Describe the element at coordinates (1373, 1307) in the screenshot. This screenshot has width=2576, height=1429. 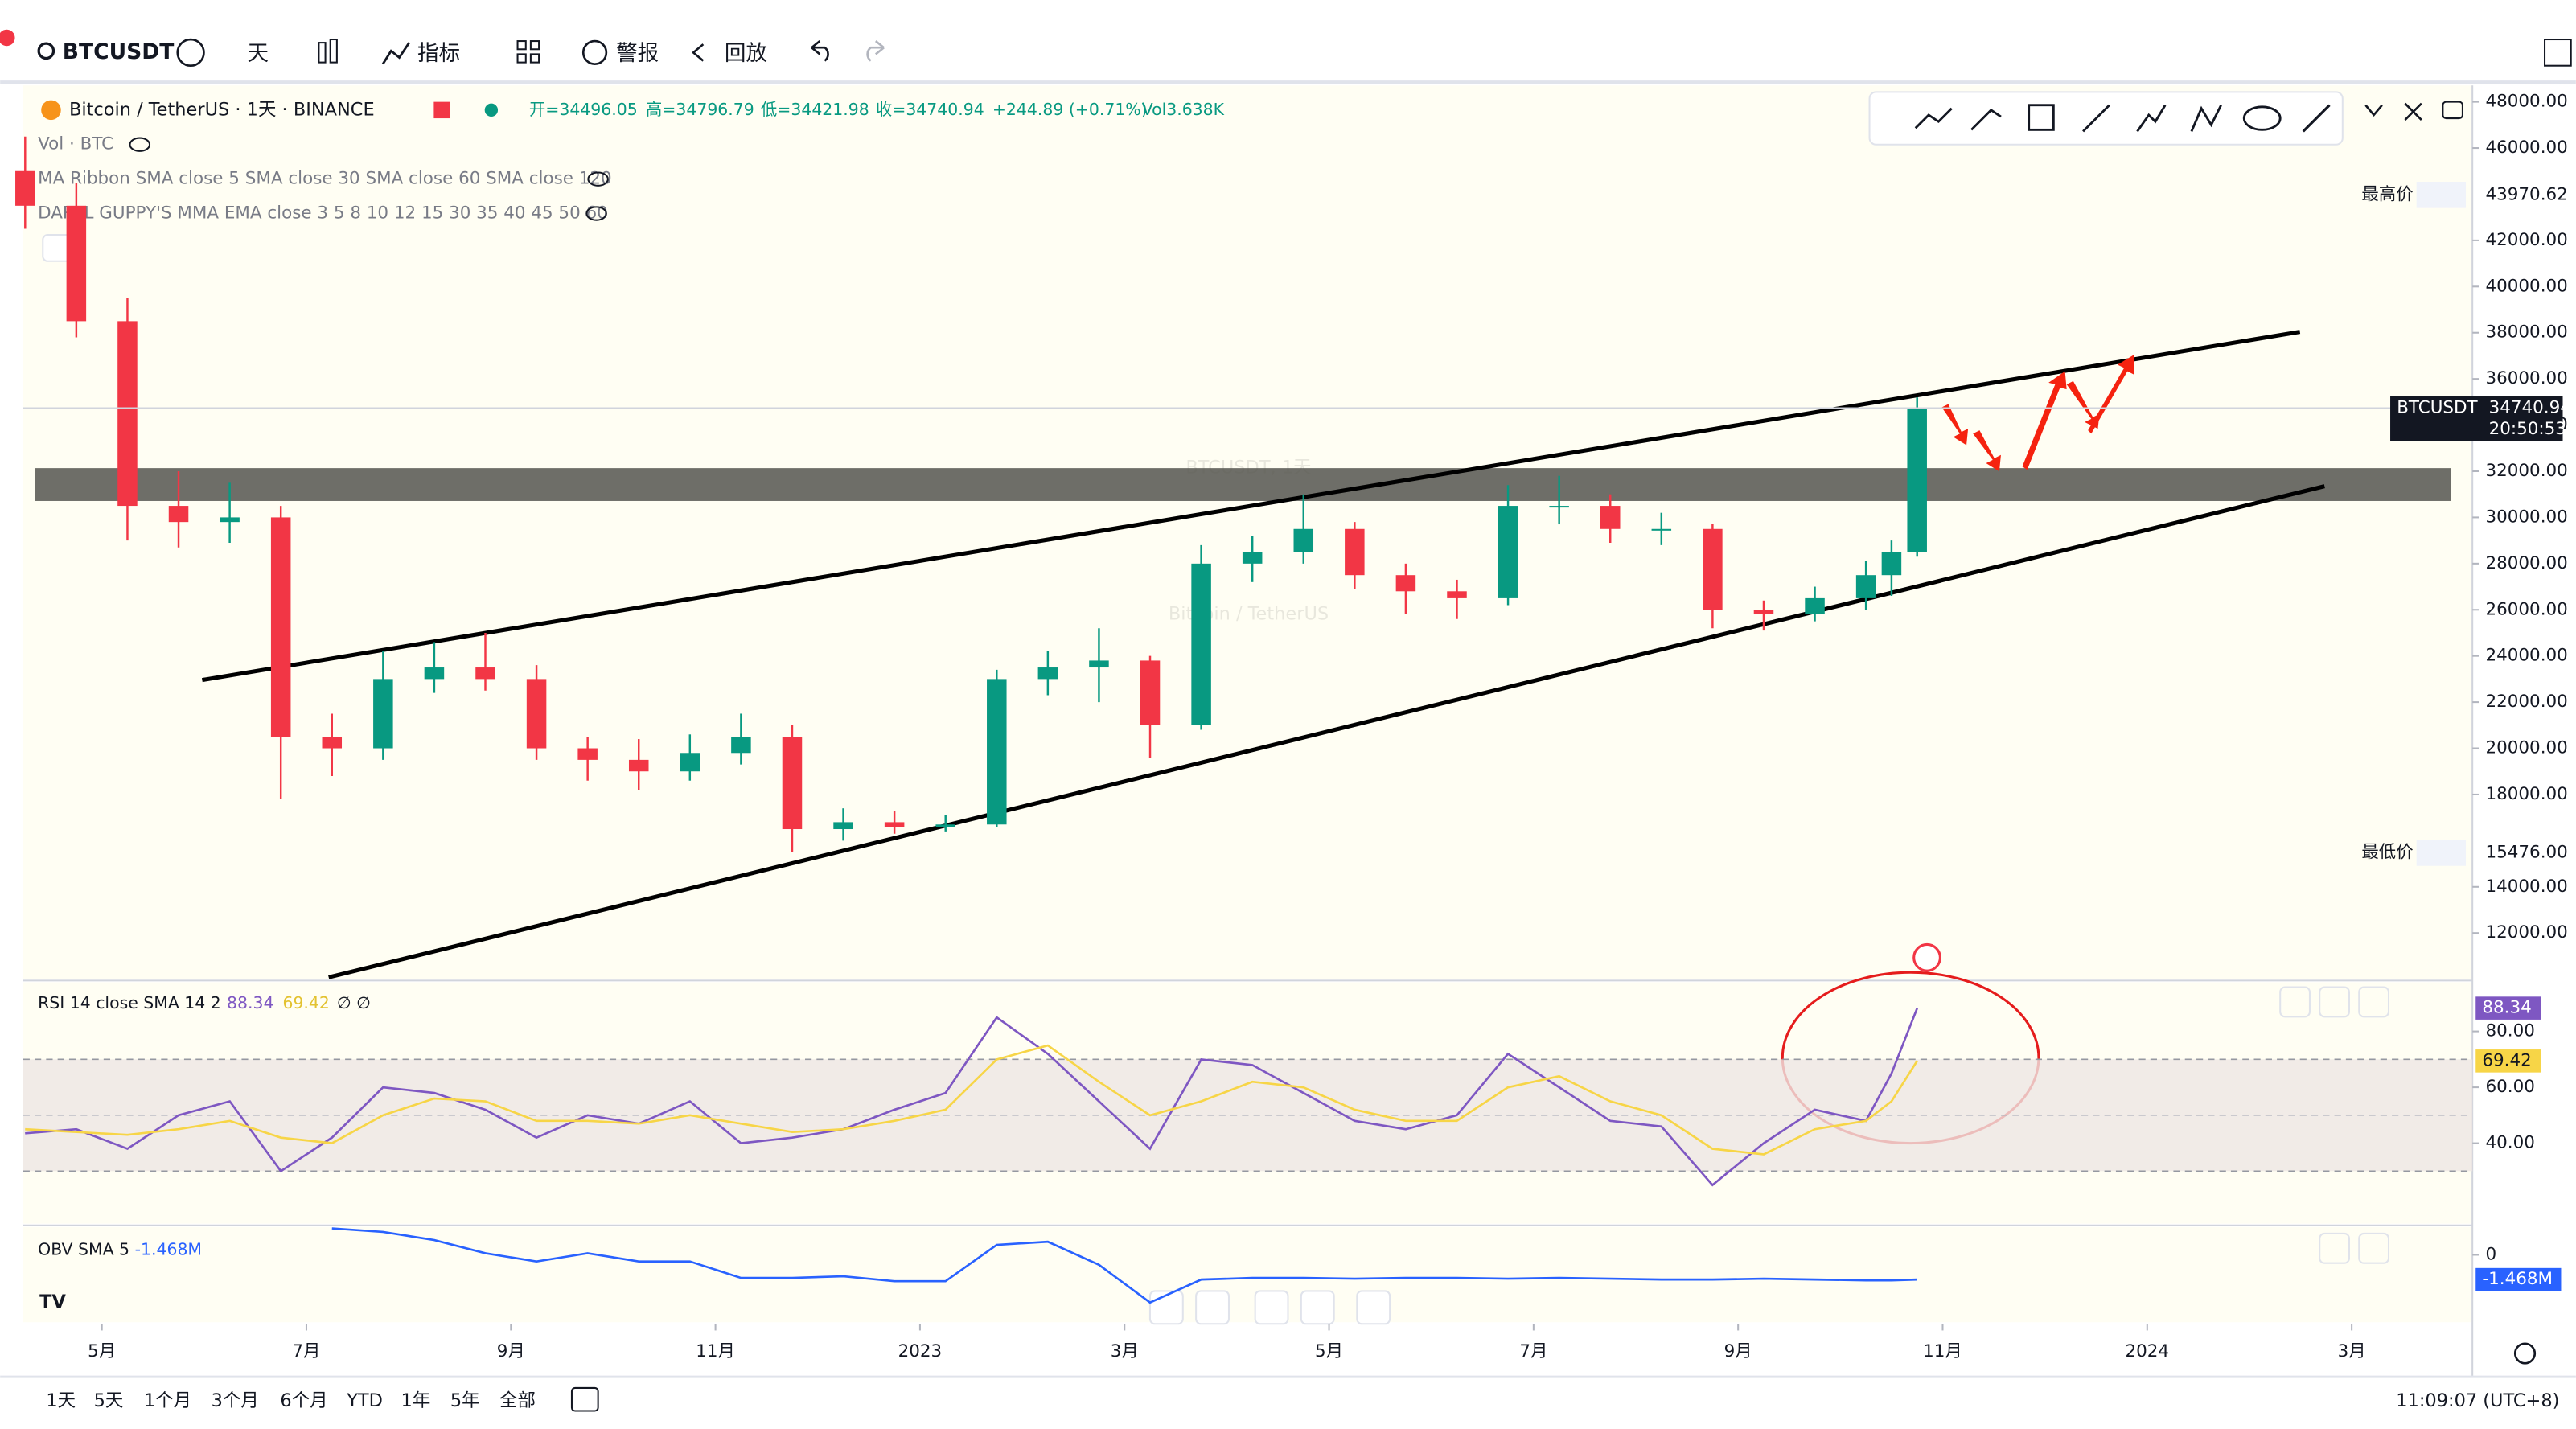
I see `reset-button` at that location.